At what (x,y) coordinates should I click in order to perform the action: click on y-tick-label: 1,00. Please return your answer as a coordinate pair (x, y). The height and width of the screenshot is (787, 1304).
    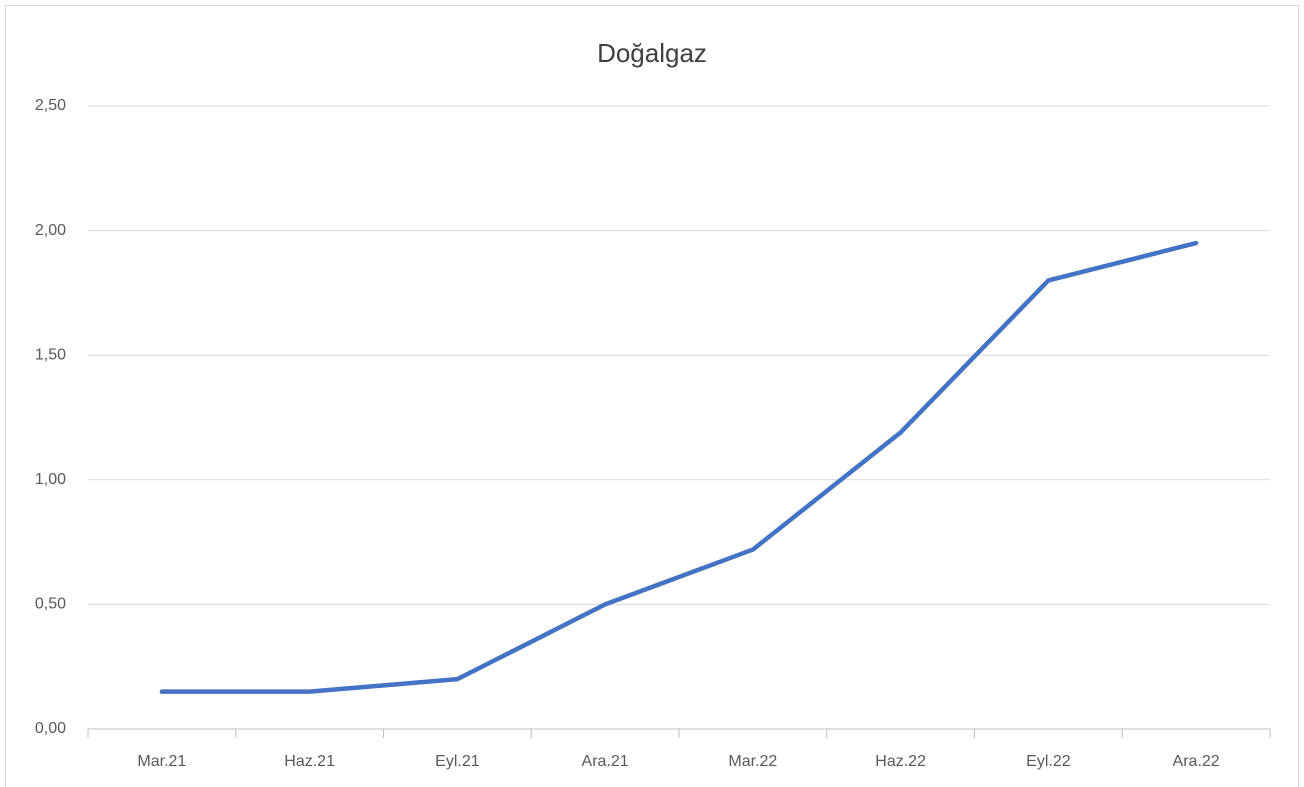
    Looking at the image, I should click on (50, 479).